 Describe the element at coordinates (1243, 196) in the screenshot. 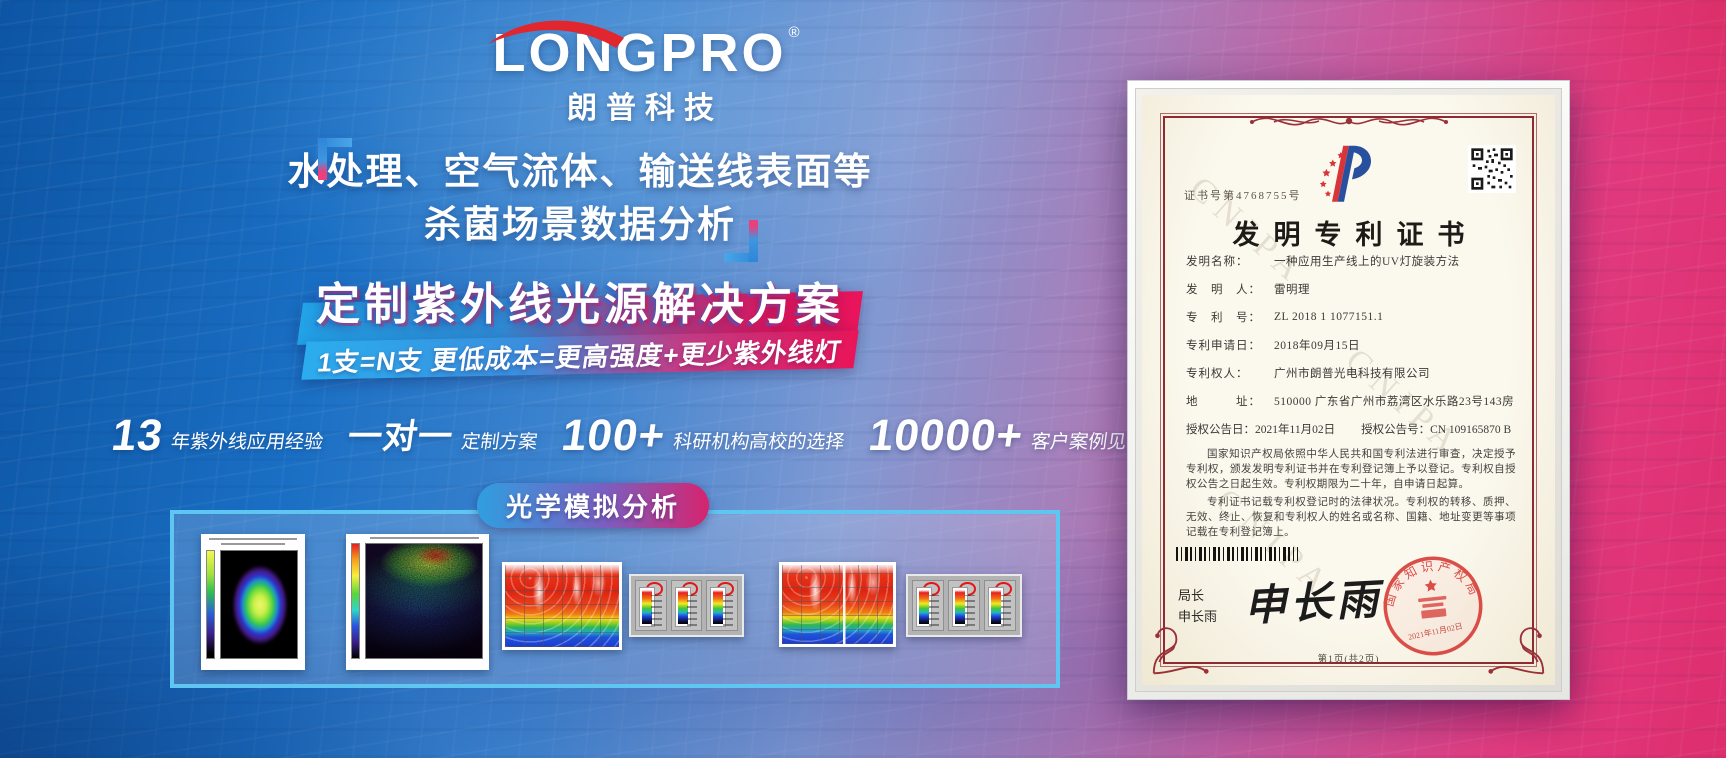

I see `certificate-number: 证书号第4768755号` at that location.